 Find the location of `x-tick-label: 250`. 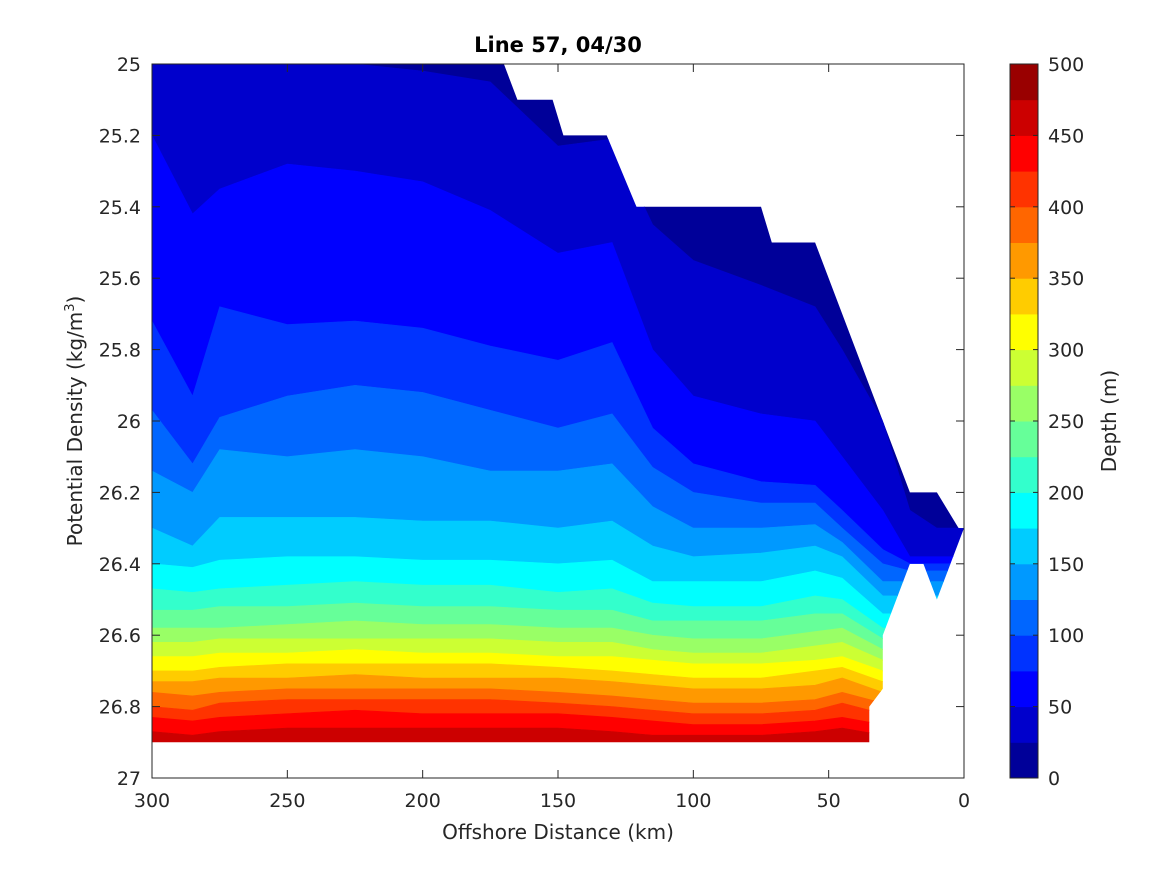

x-tick-label: 250 is located at coordinates (287, 801).